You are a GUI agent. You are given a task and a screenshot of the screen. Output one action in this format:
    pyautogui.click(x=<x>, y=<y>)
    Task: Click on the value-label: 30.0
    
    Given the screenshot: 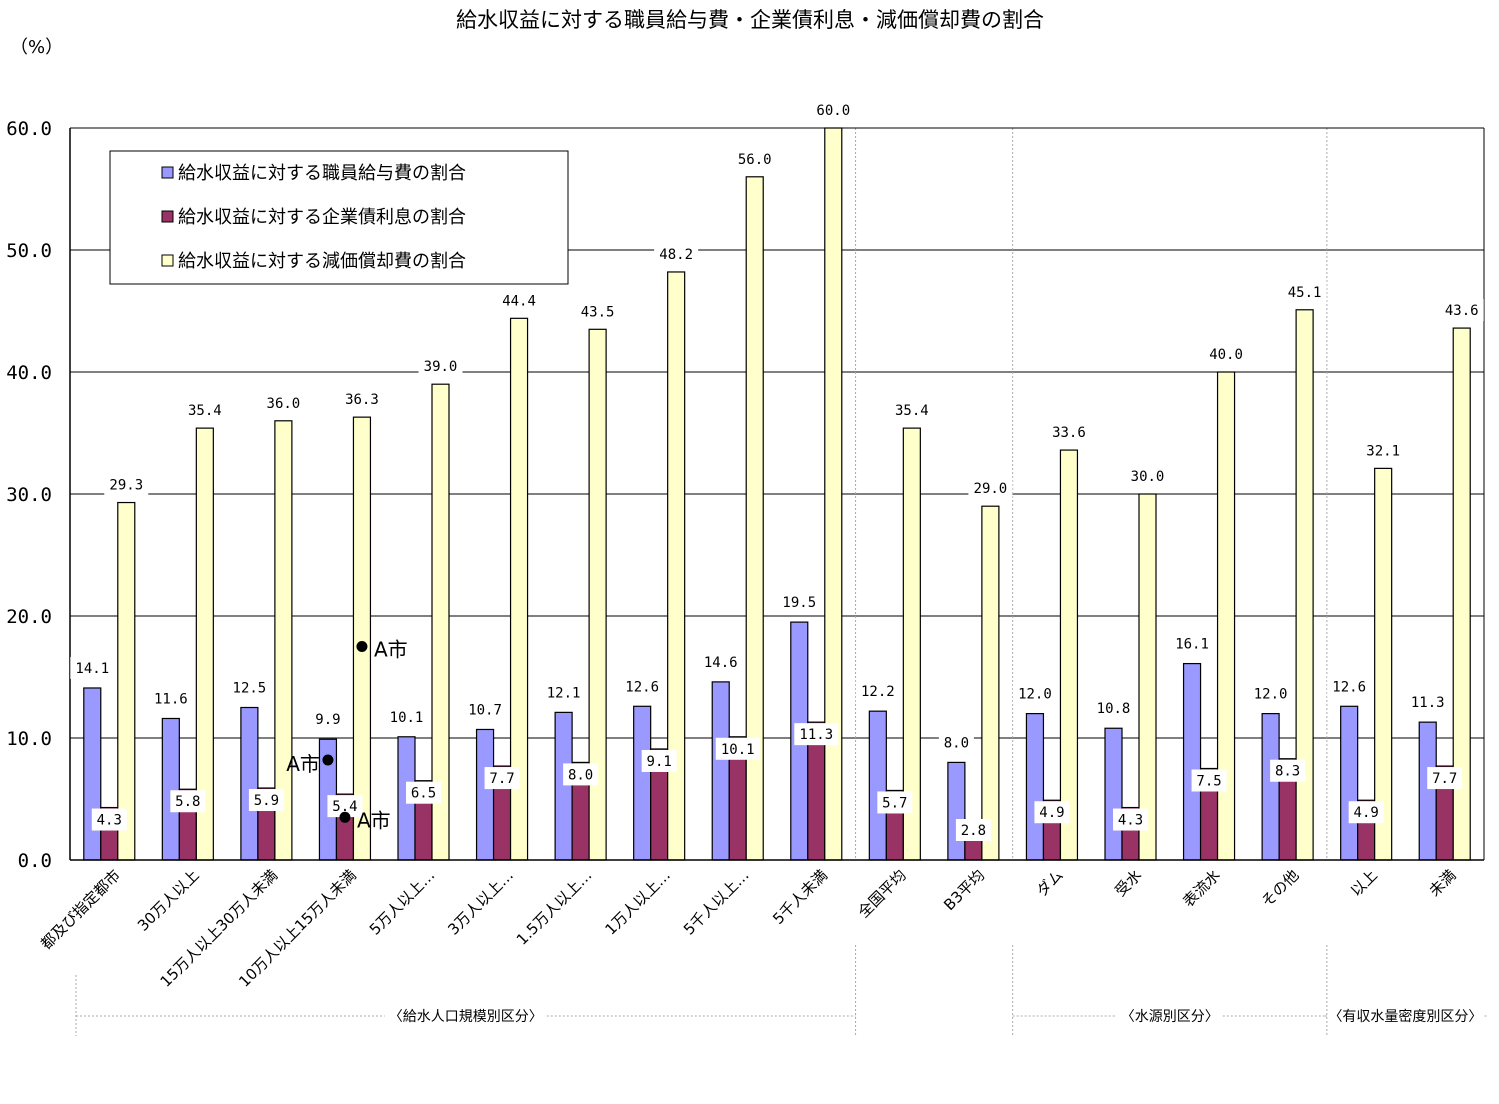 What is the action you would take?
    pyautogui.click(x=1147, y=476)
    